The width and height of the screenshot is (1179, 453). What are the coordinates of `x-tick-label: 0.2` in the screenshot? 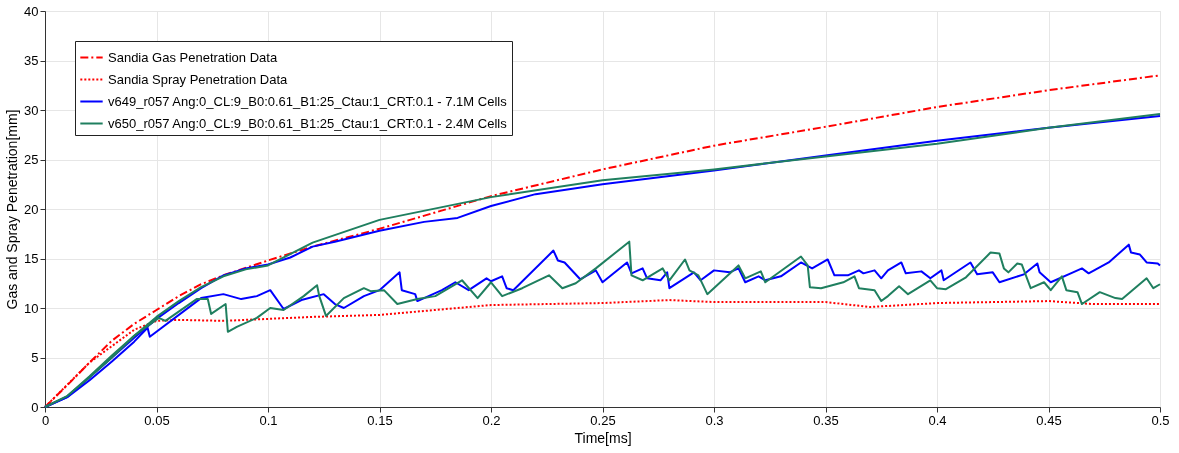 It's located at (491, 420).